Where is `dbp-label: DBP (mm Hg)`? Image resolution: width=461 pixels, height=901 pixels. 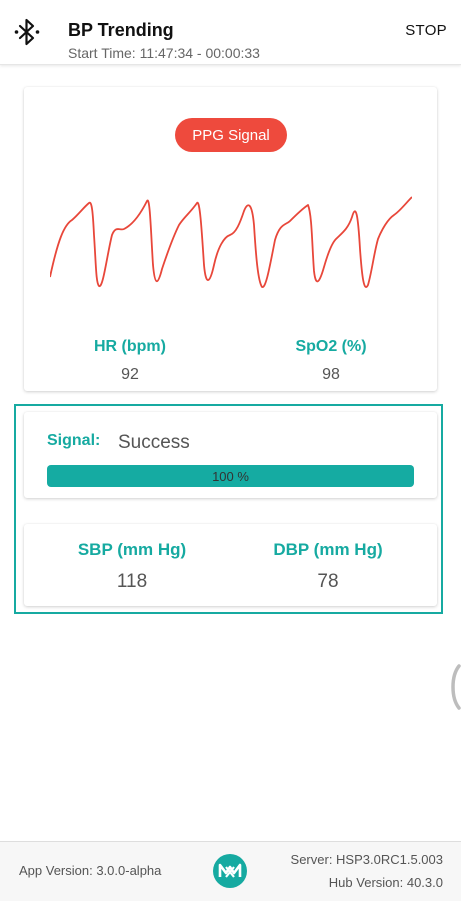
dbp-label: DBP (mm Hg) is located at coordinates (328, 549).